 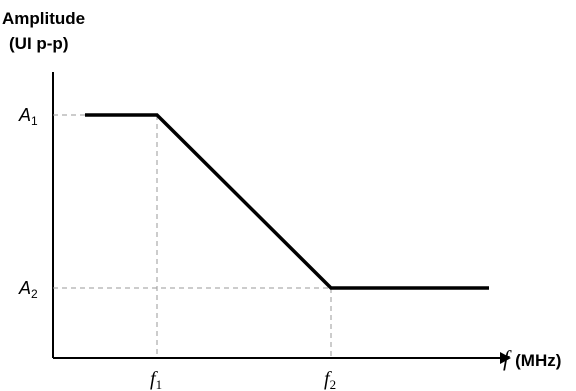 I want to click on x-tick-f1-base: f, so click(x=154, y=379).